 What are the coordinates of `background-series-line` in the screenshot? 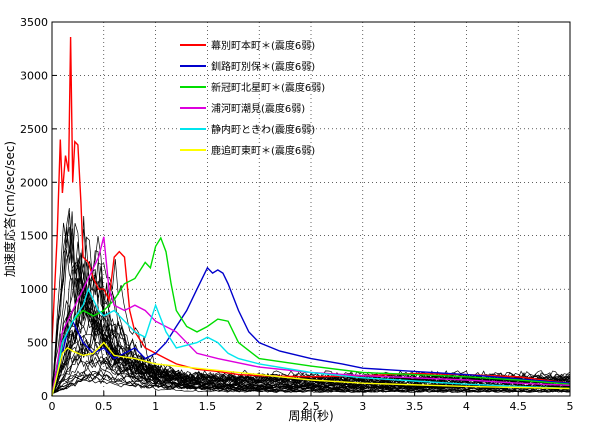 It's located at (311, 367).